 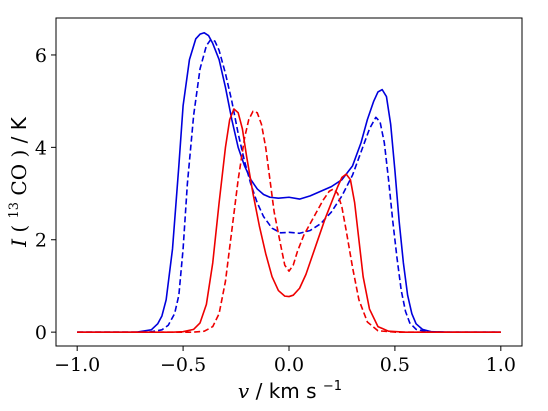 What do you see at coordinates (14, 210) in the screenshot?
I see `y-axis-label-sup: 13` at bounding box center [14, 210].